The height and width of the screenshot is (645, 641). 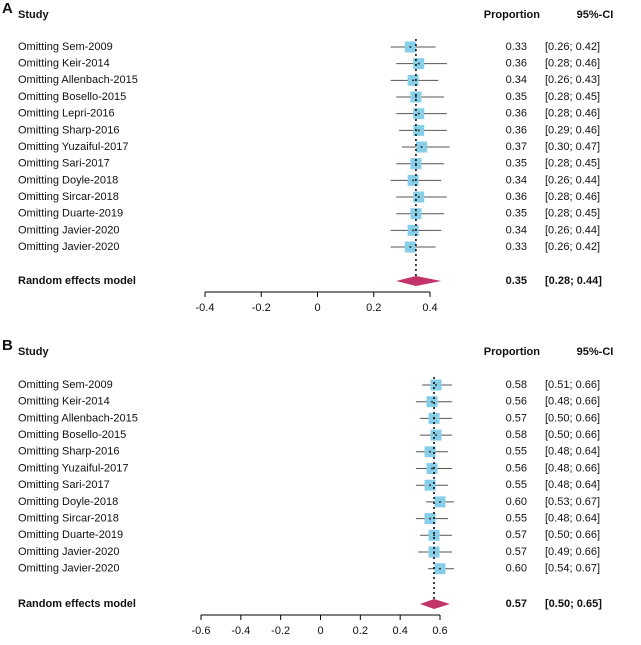 What do you see at coordinates (572, 468) in the screenshot?
I see `ci-label: [0.48; 0.66]` at bounding box center [572, 468].